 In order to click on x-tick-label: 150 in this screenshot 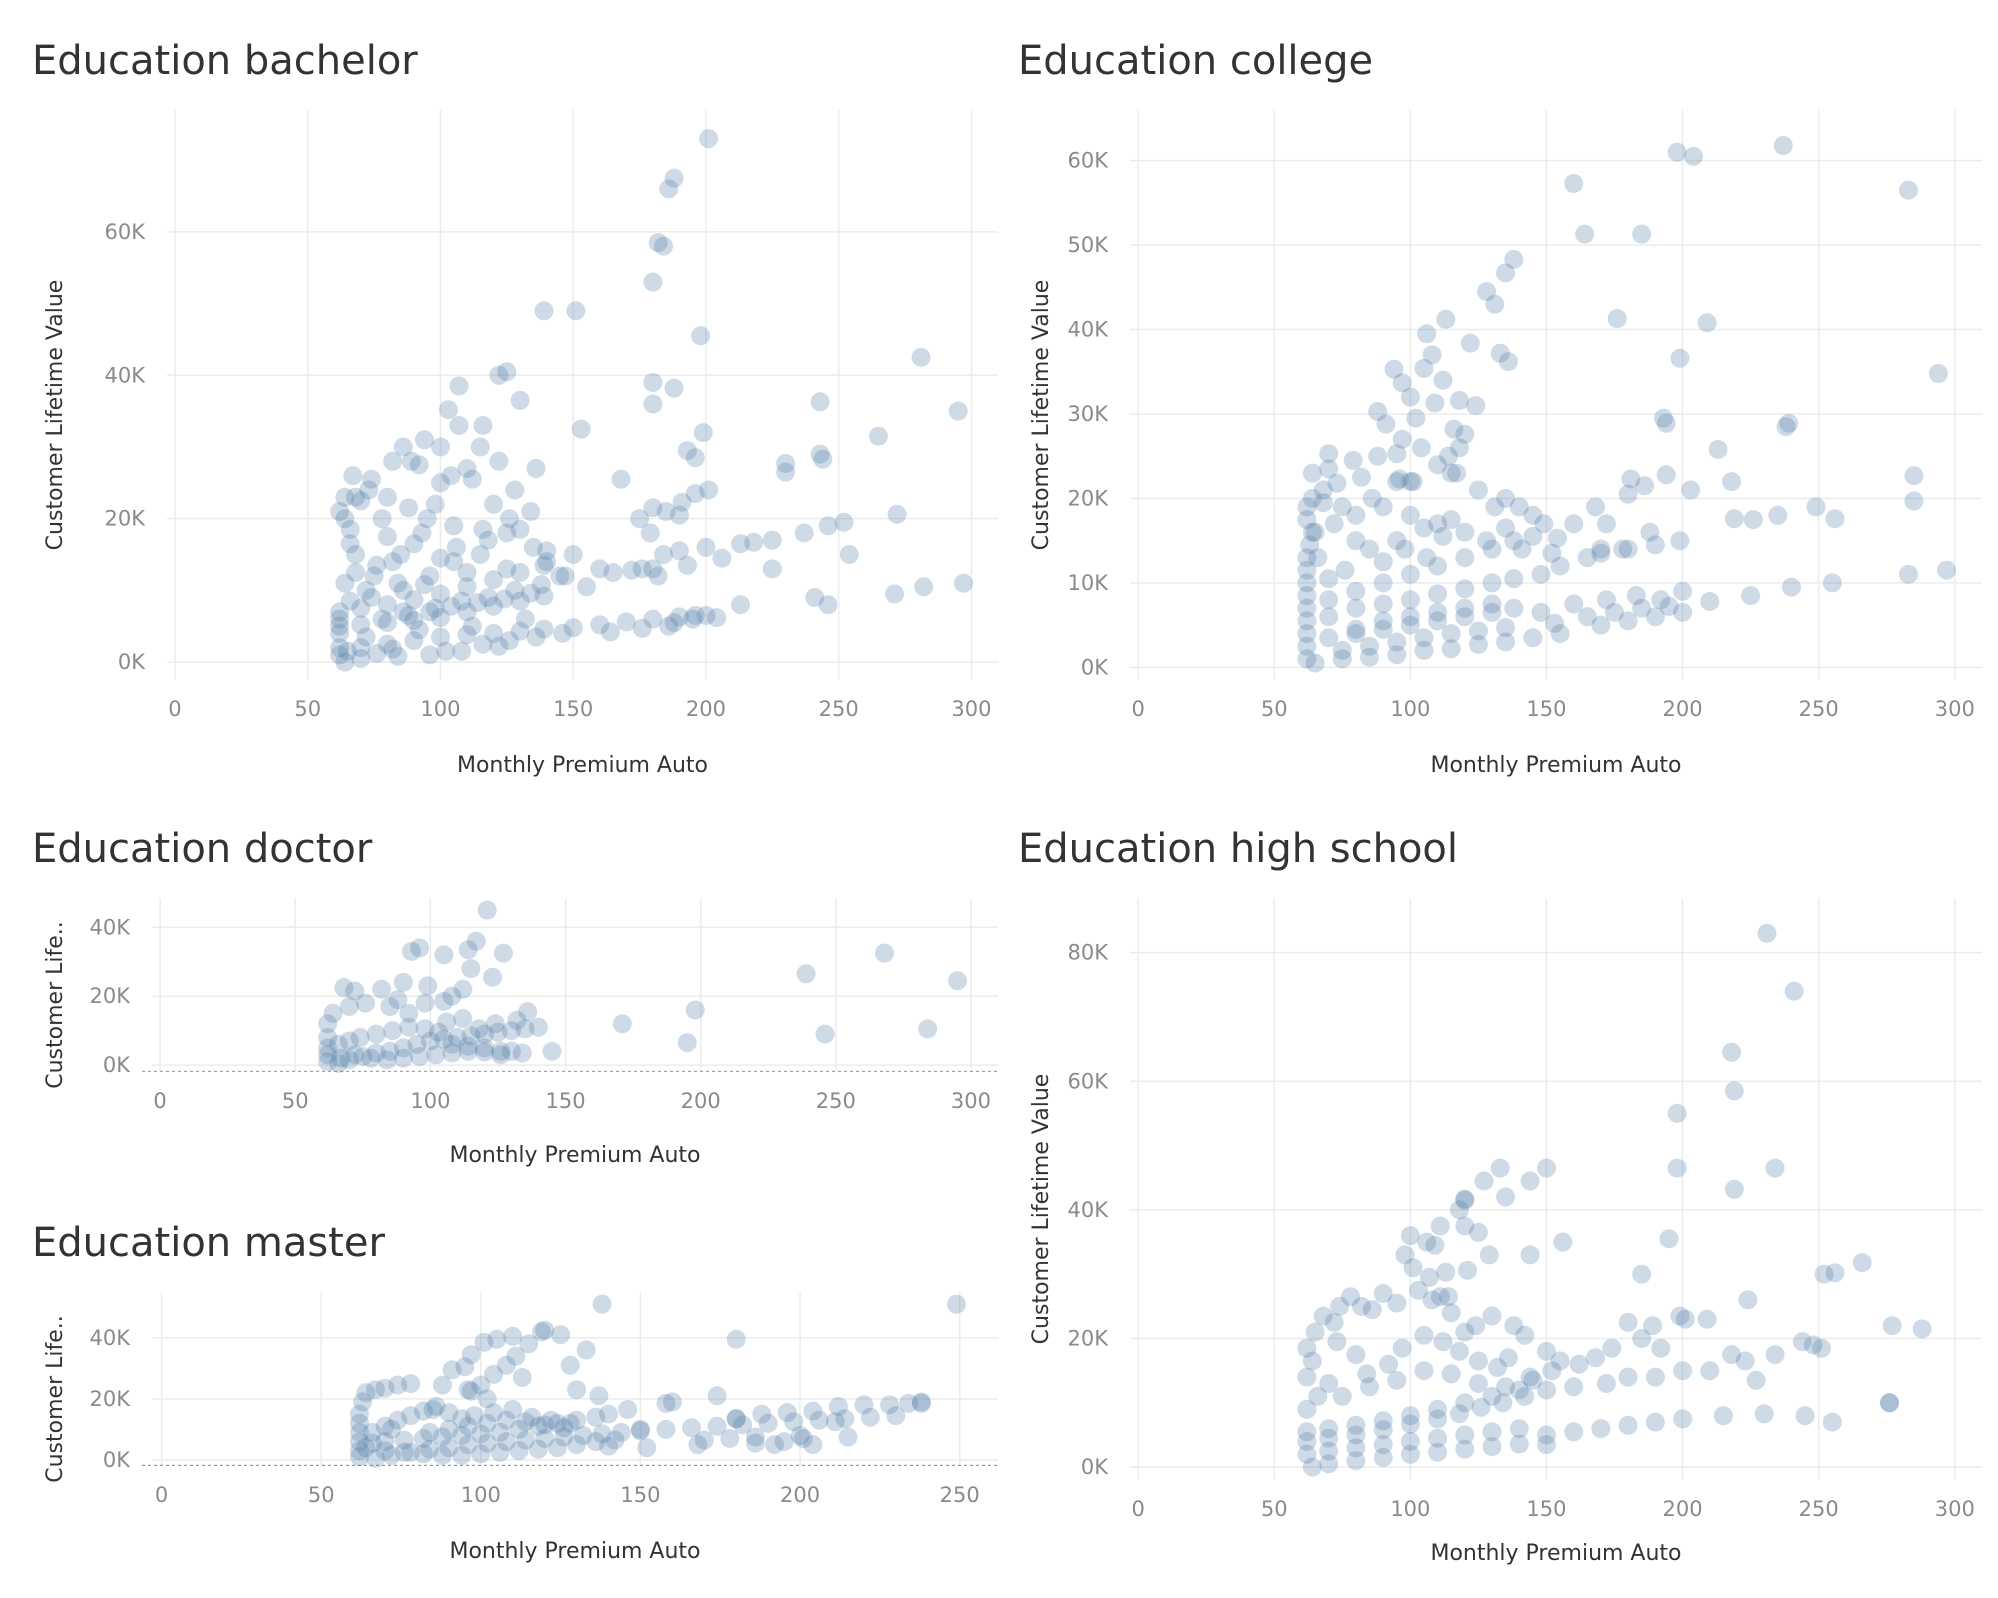, I will do `click(1546, 1509)`.